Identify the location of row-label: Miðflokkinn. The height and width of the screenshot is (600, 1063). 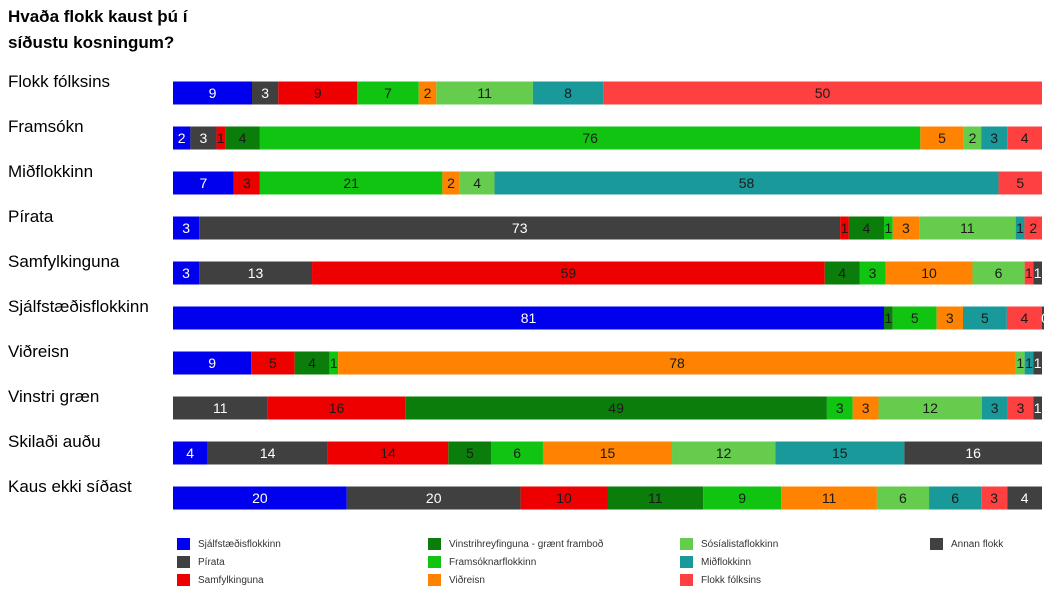
(50, 171).